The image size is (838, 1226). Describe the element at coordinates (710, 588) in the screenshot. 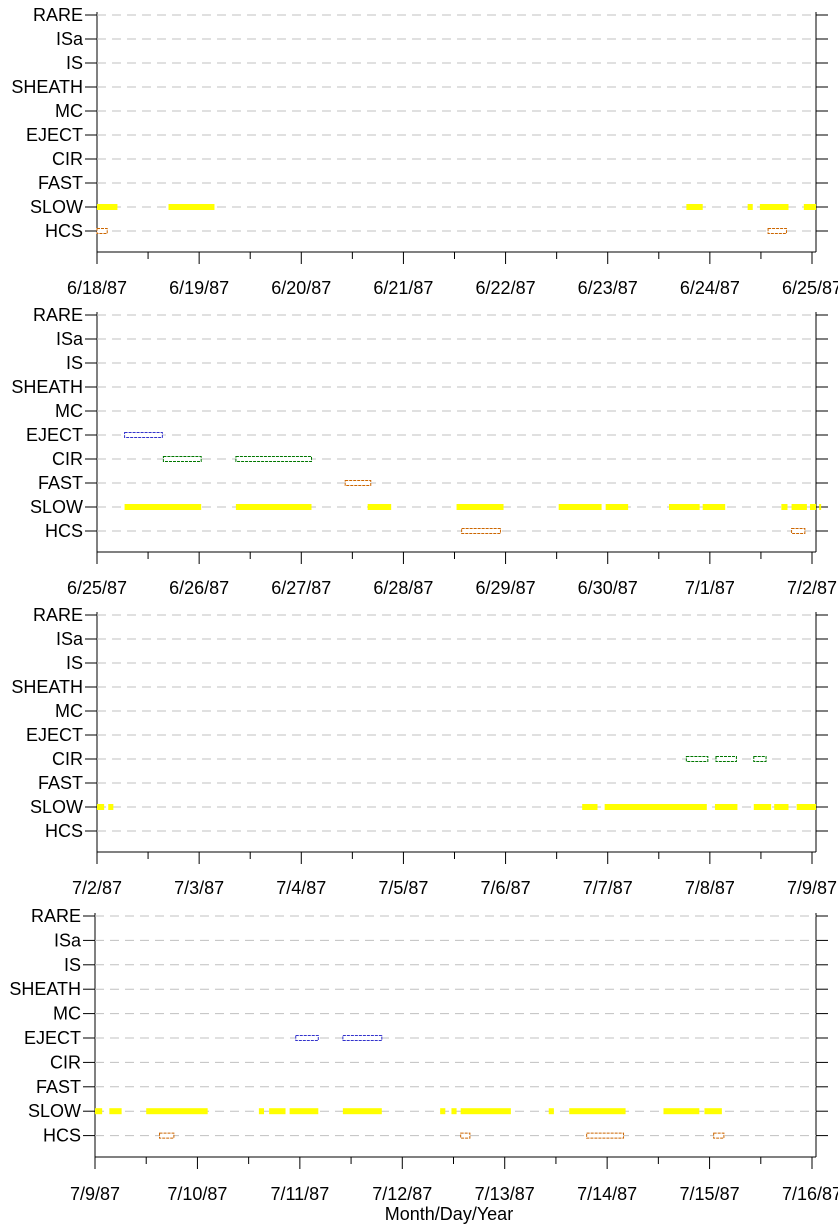

I see `x-tick-label: 7/1/87` at that location.